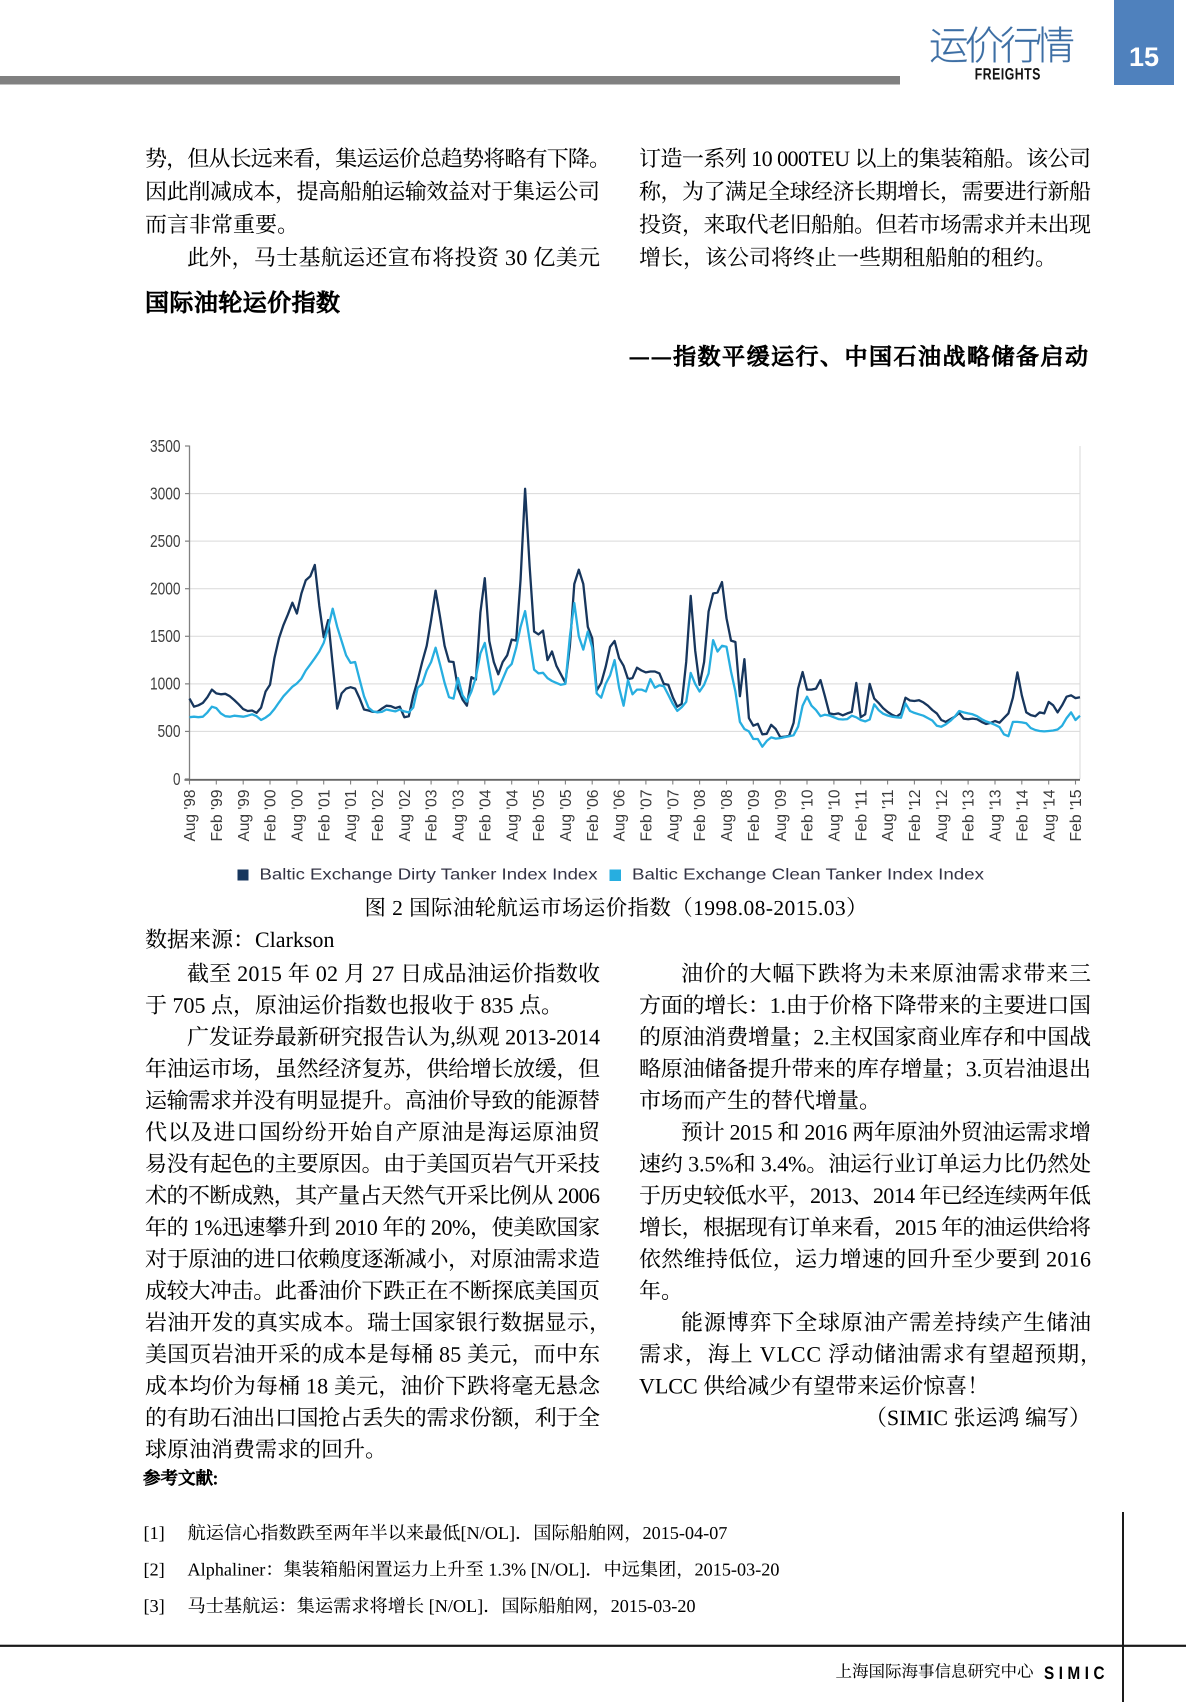 This screenshot has height=1702, width=1200. Describe the element at coordinates (165, 446) in the screenshot. I see `svg-text: 3500` at that location.